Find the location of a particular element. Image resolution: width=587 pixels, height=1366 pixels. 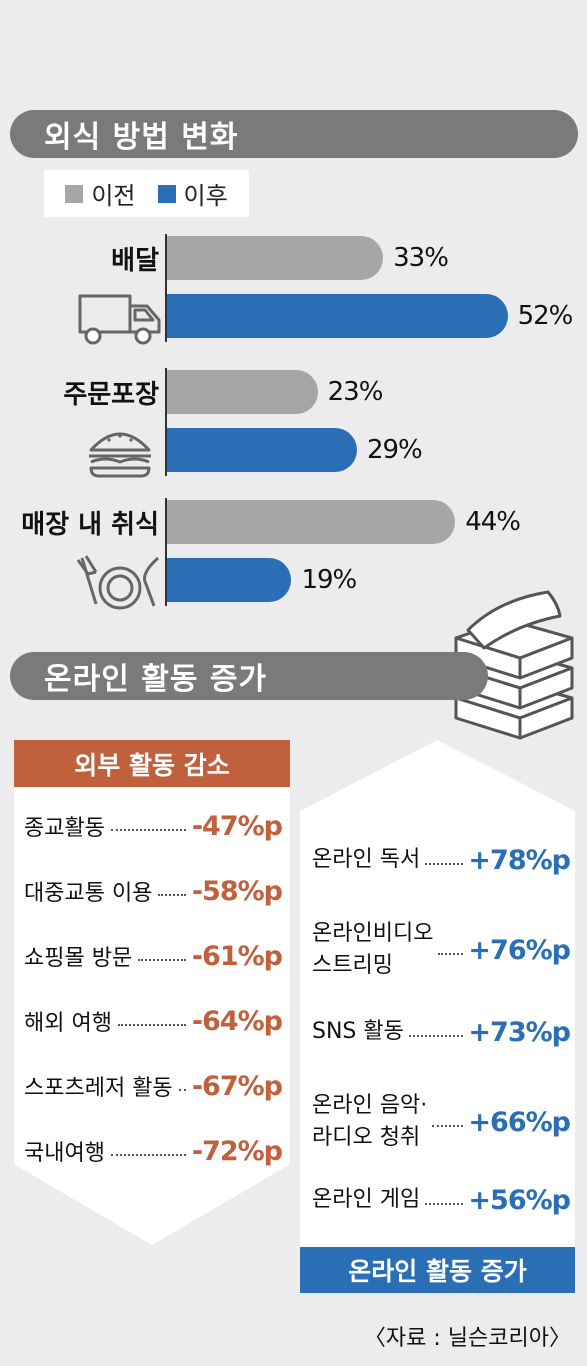

legend: 이전 이후 is located at coordinates (146, 193).